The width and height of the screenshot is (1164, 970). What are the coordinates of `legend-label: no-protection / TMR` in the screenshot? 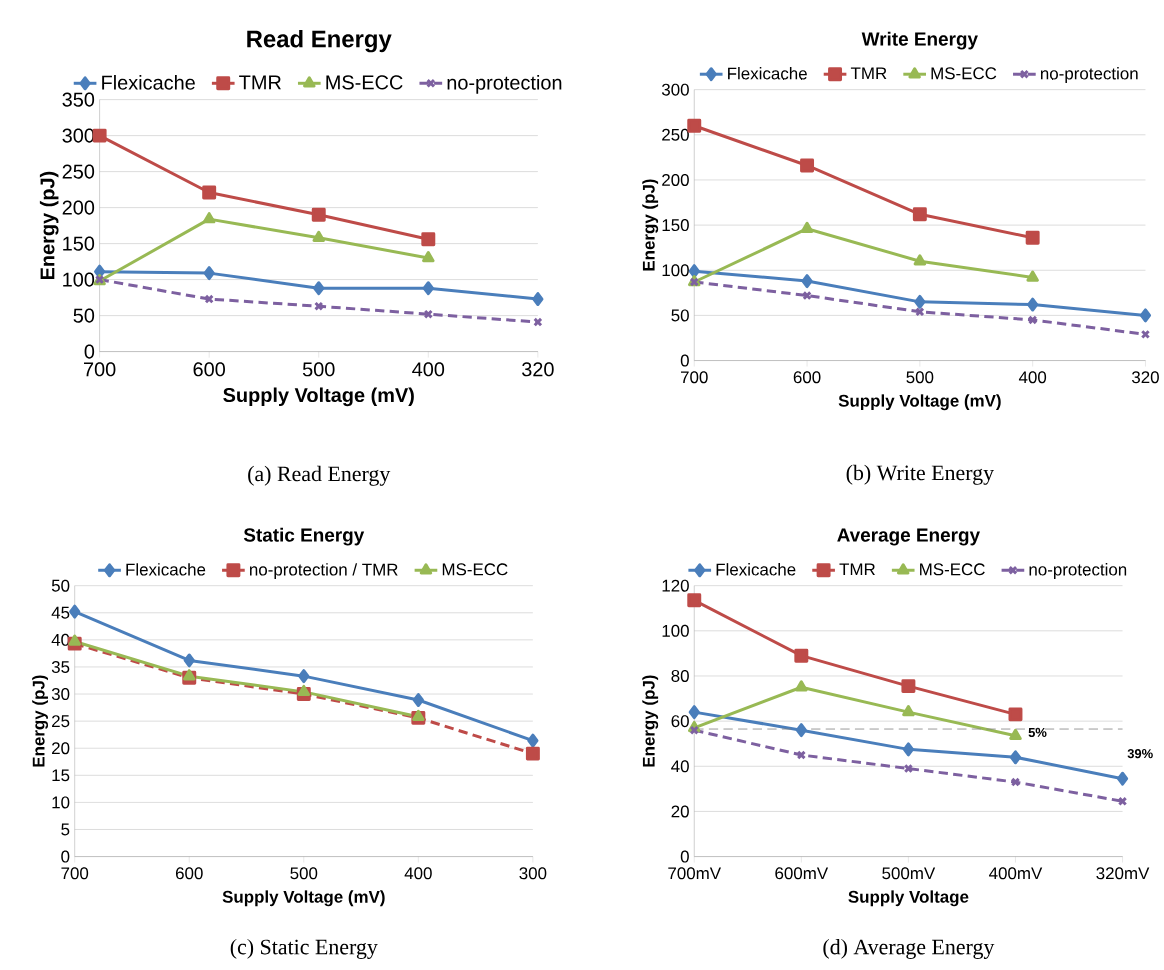 It's located at (324, 571).